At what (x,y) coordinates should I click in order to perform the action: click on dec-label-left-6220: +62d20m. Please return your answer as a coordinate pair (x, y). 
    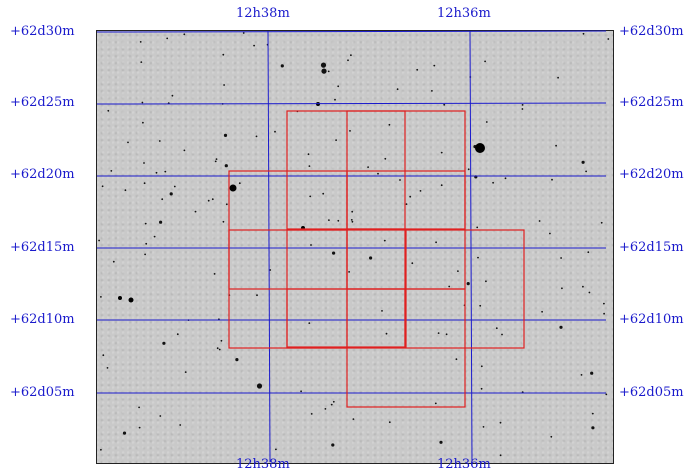
    Looking at the image, I should click on (42, 174).